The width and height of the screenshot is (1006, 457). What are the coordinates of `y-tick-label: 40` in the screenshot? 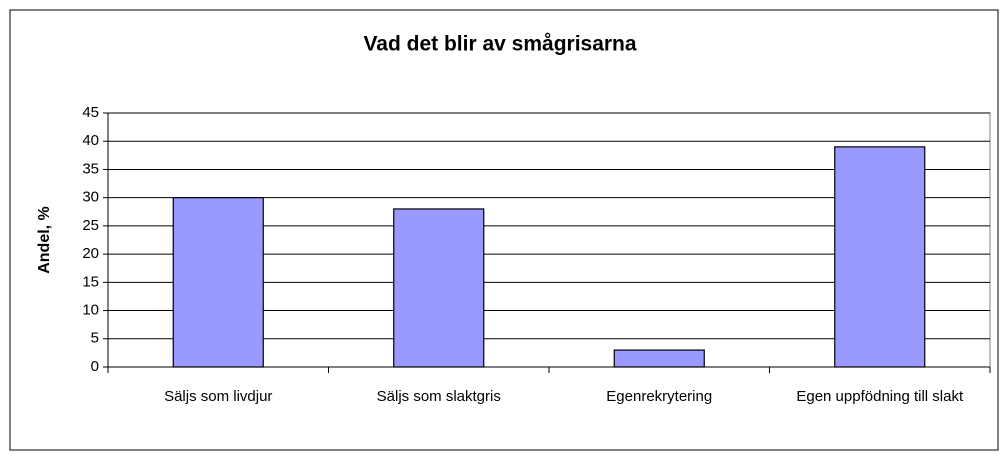 It's located at (90, 140).